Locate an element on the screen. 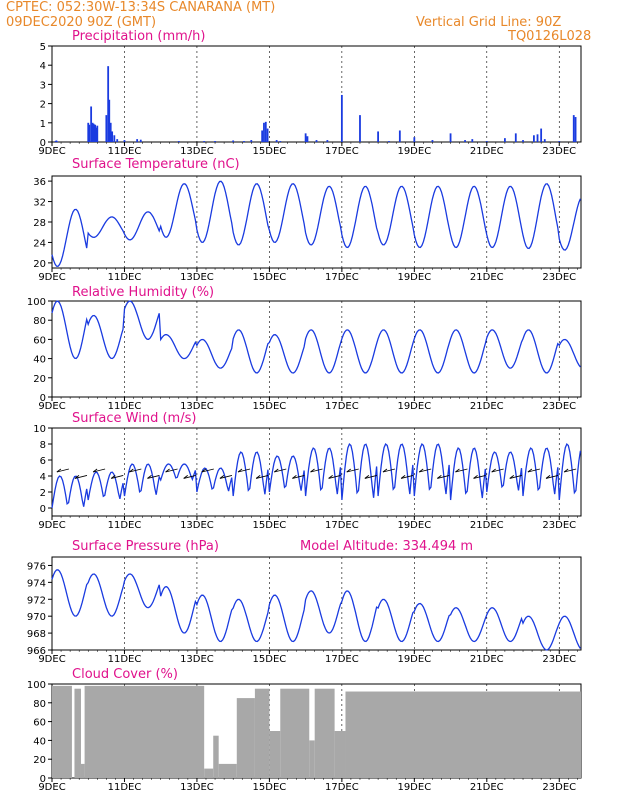  y-tick-label: 968 is located at coordinates (36, 634).